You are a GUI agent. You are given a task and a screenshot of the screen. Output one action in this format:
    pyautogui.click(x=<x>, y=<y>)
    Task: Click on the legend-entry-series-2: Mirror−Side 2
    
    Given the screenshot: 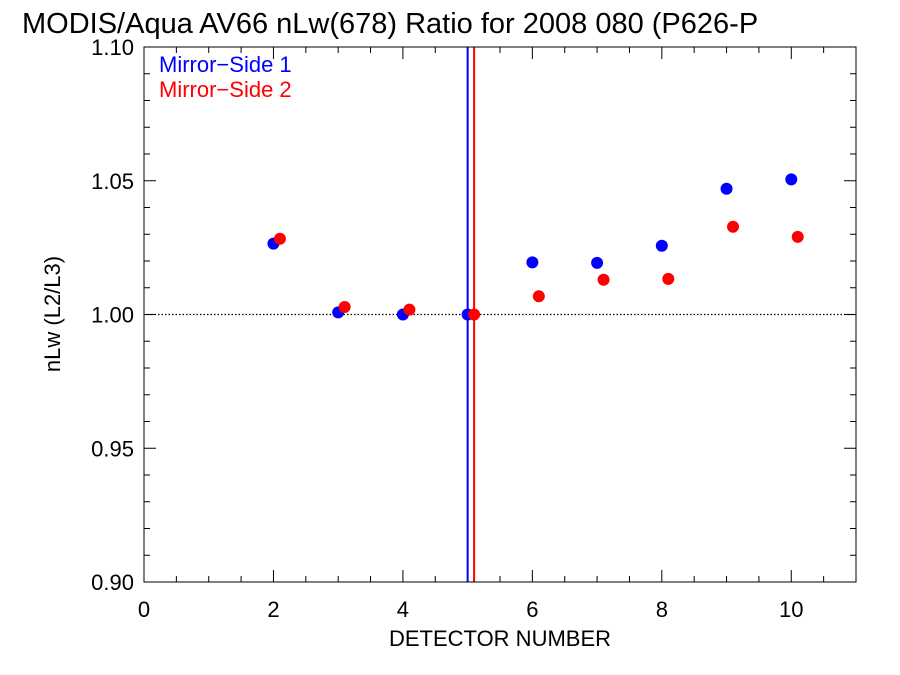 What is the action you would take?
    pyautogui.click(x=225, y=89)
    